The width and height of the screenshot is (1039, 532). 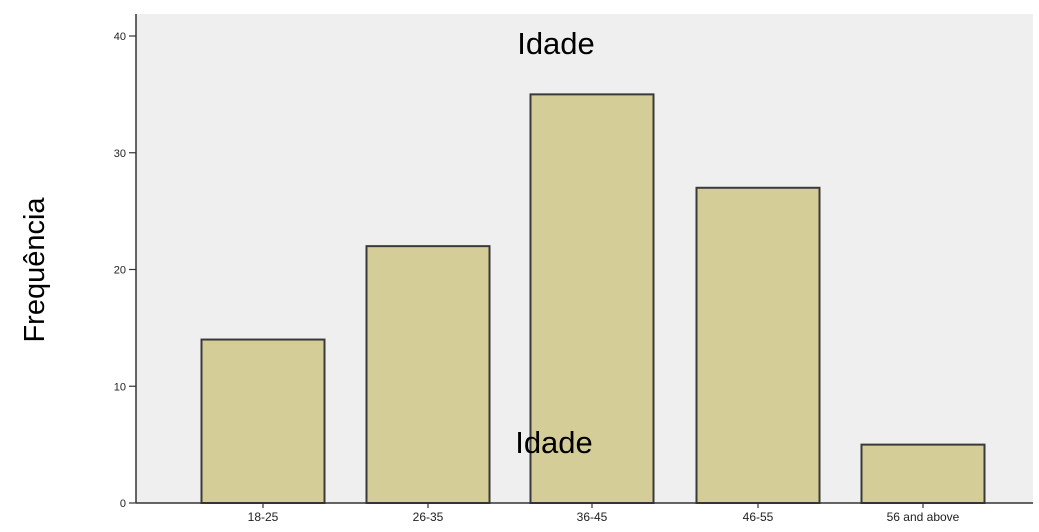 What do you see at coordinates (123, 504) in the screenshot?
I see `y-tick-label-0: 0` at bounding box center [123, 504].